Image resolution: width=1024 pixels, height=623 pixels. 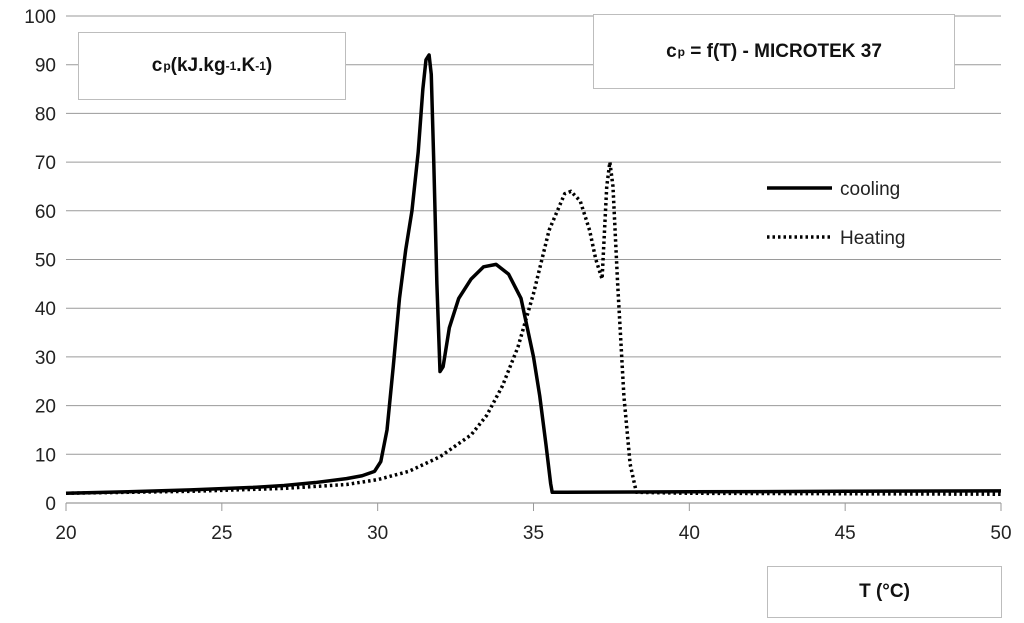 What do you see at coordinates (870, 189) in the screenshot?
I see `legend-label-cooling: cooling` at bounding box center [870, 189].